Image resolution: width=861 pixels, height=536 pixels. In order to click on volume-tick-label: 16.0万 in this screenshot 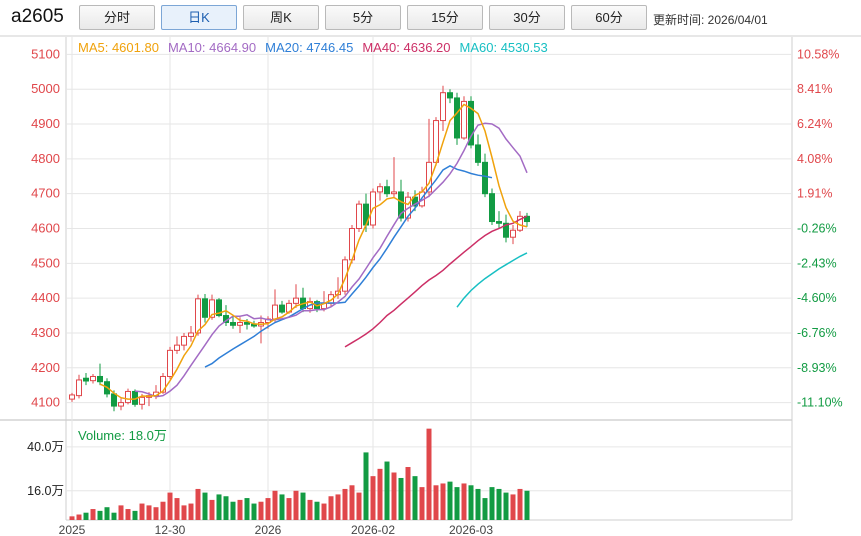, I will do `click(45, 491)`.